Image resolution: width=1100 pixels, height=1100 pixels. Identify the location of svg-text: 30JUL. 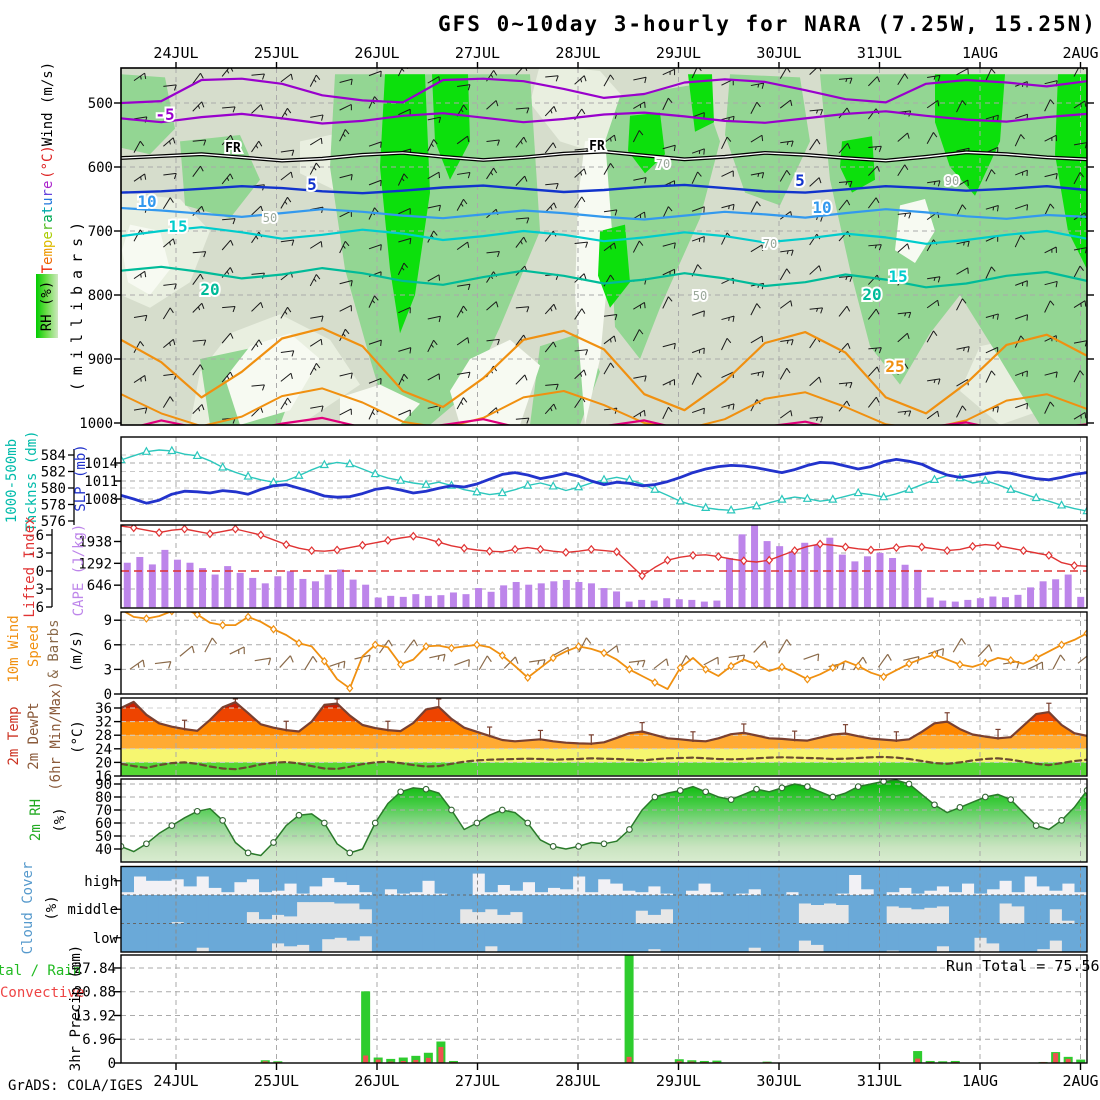
(778, 1081).